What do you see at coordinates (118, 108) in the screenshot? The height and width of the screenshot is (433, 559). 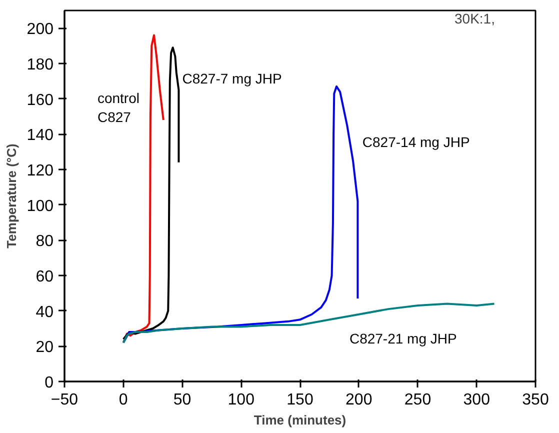 I see `series-label: control C827` at bounding box center [118, 108].